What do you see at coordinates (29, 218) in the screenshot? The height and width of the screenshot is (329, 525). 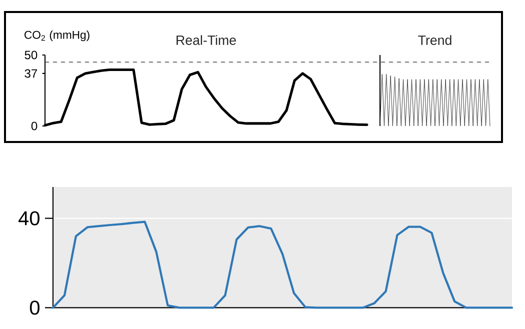 I see `y-tick-label: 40` at bounding box center [29, 218].